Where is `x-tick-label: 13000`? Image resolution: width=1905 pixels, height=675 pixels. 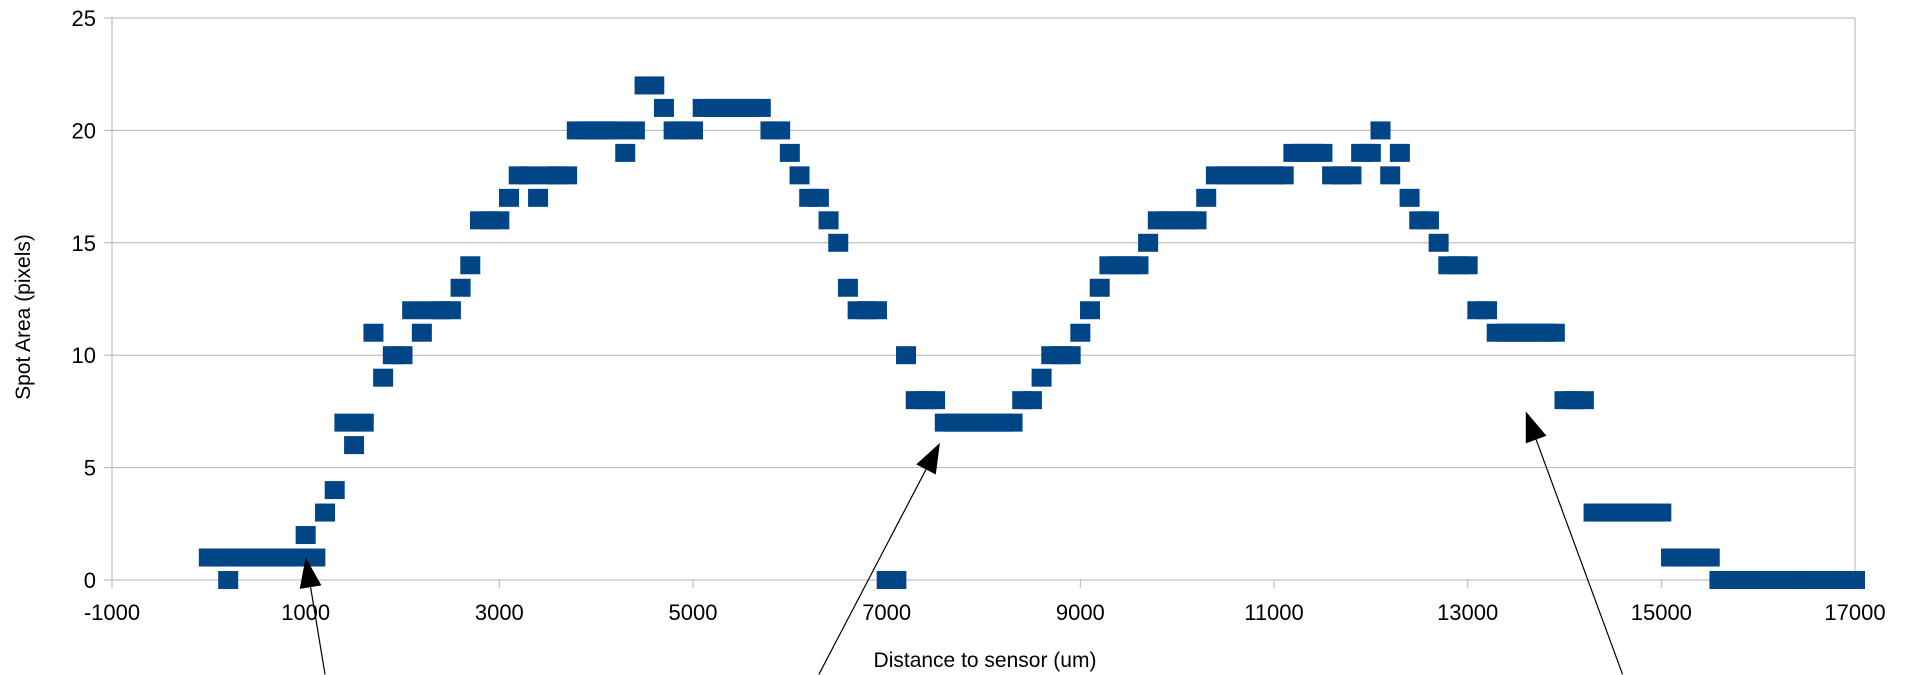
x-tick-label: 13000 is located at coordinates (1467, 612).